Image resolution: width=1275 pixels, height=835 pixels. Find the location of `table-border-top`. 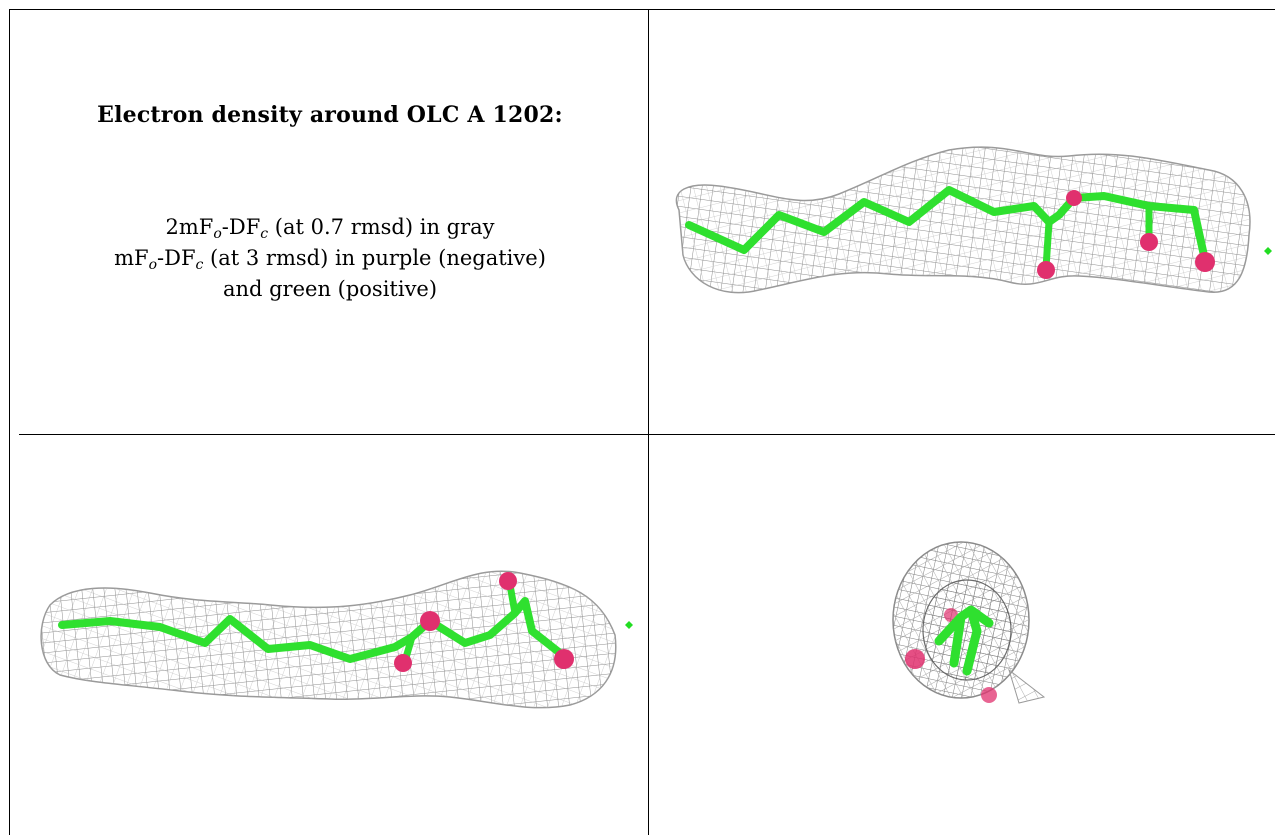

table-border-top is located at coordinates (642, 9).